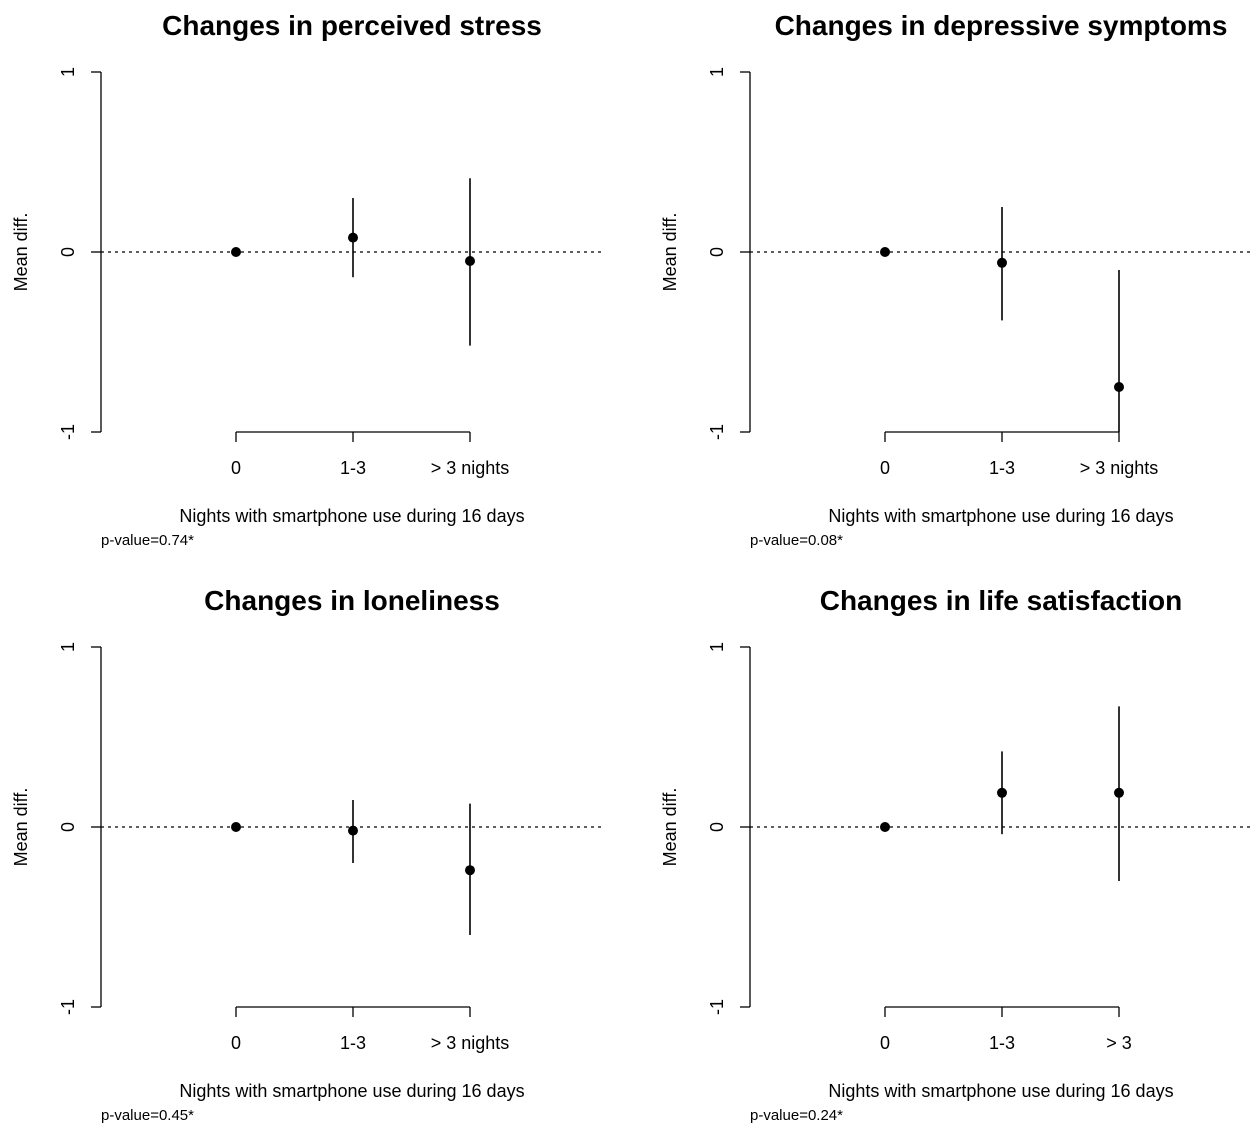 The image size is (1251, 1124). I want to click on p-value-note: p-value=0.45*, so click(147, 1115).